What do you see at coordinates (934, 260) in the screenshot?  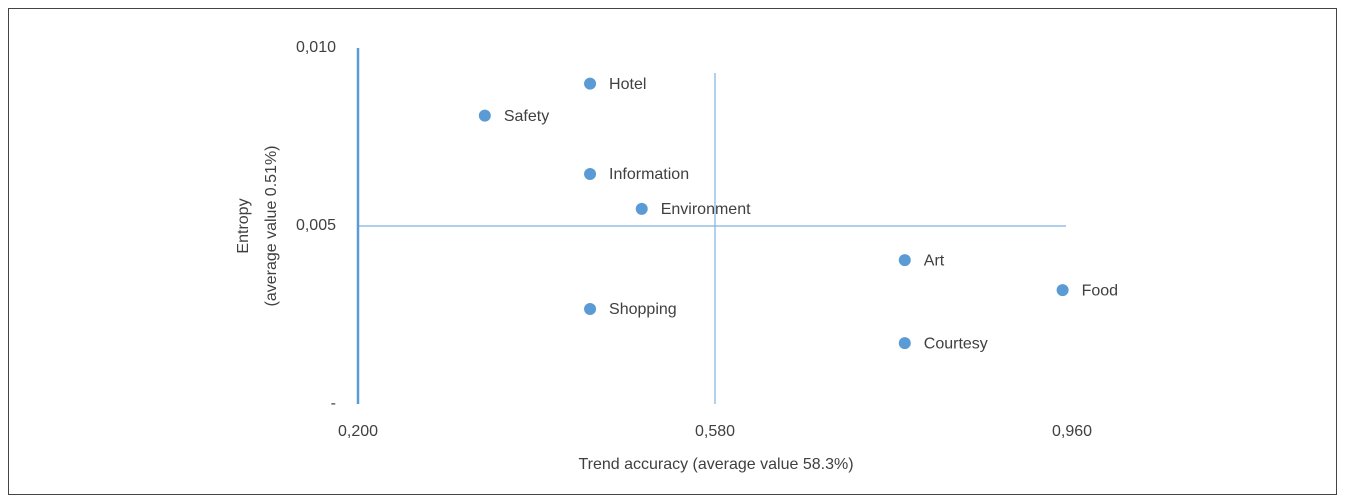 I see `point-label: Art` at bounding box center [934, 260].